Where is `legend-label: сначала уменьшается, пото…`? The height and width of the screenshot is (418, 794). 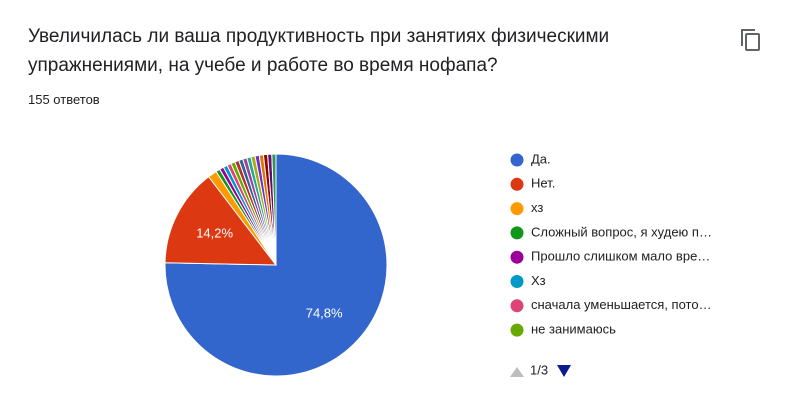
legend-label: сначала уменьшается, пото… is located at coordinates (621, 304).